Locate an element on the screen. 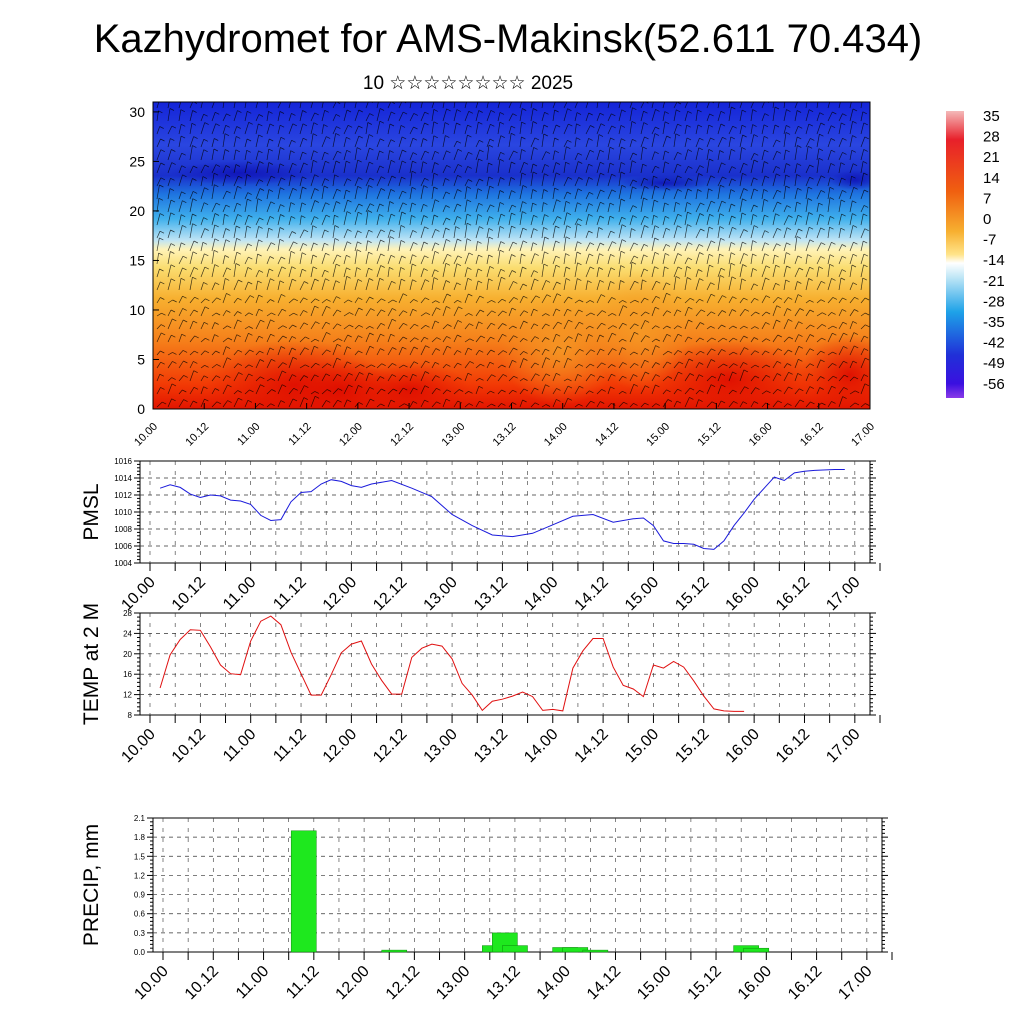 This screenshot has height=1024, width=1024. colorbar-label: 21 is located at coordinates (991, 157).